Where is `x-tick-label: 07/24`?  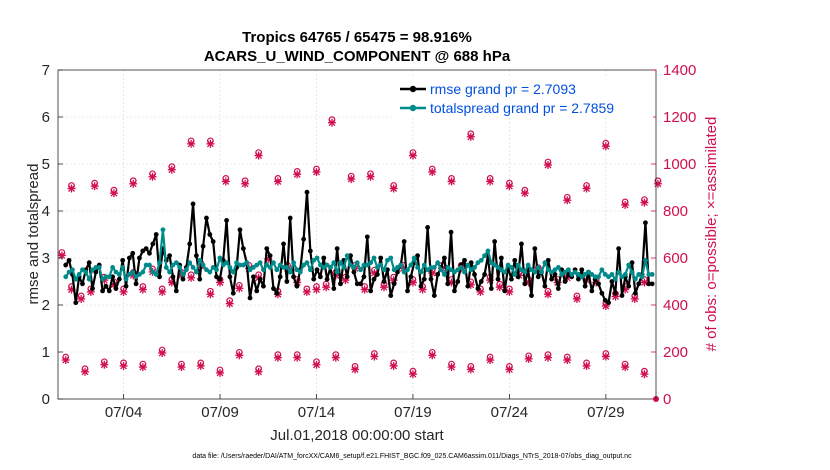
x-tick-label: 07/24 is located at coordinates (510, 412).